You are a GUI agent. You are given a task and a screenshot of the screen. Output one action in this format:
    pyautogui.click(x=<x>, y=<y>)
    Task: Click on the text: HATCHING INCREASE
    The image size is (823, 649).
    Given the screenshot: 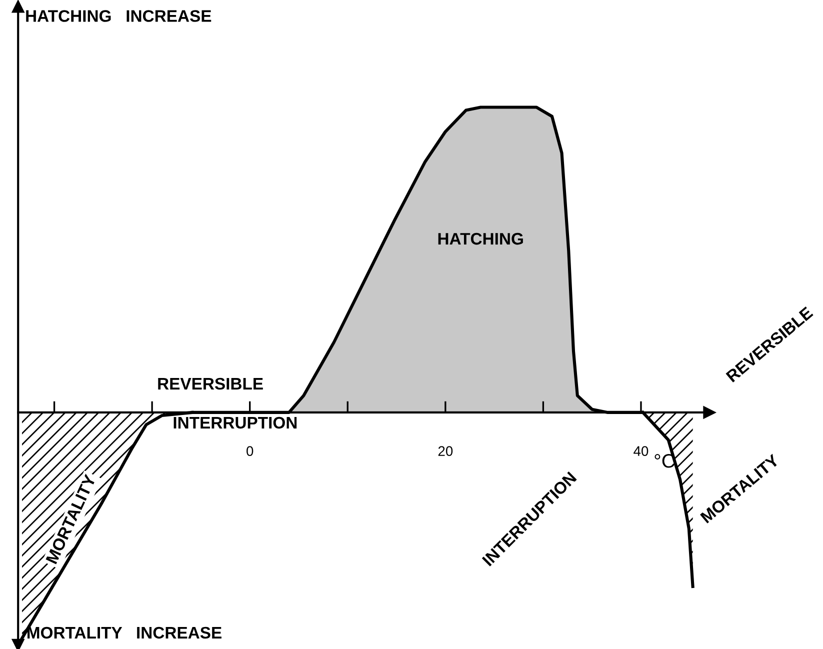 What is the action you would take?
    pyautogui.click(x=119, y=16)
    